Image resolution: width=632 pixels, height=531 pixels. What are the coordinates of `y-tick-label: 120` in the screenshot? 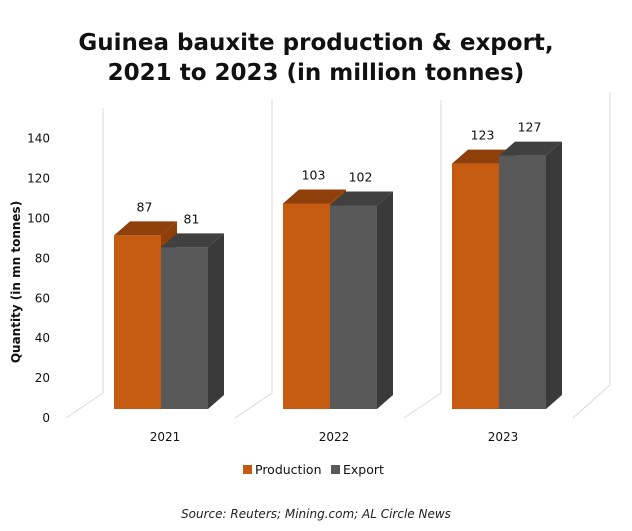 It's located at (38, 179).